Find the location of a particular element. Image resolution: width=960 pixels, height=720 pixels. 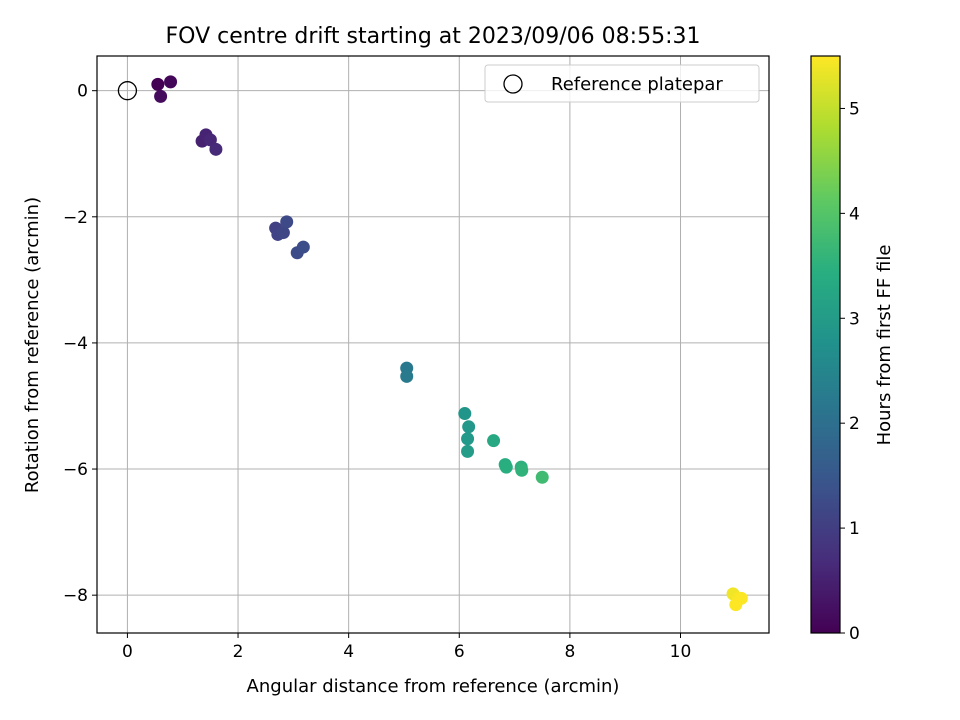

x-axis-label: Angular distance from reference (arcmin) is located at coordinates (433, 686).